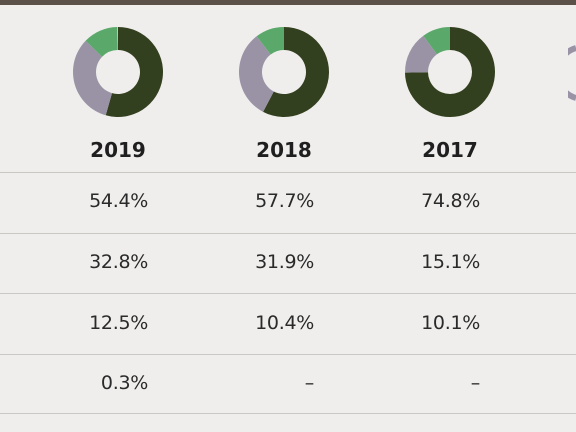  I want to click on table-cell: 0.3%, so click(124, 383).